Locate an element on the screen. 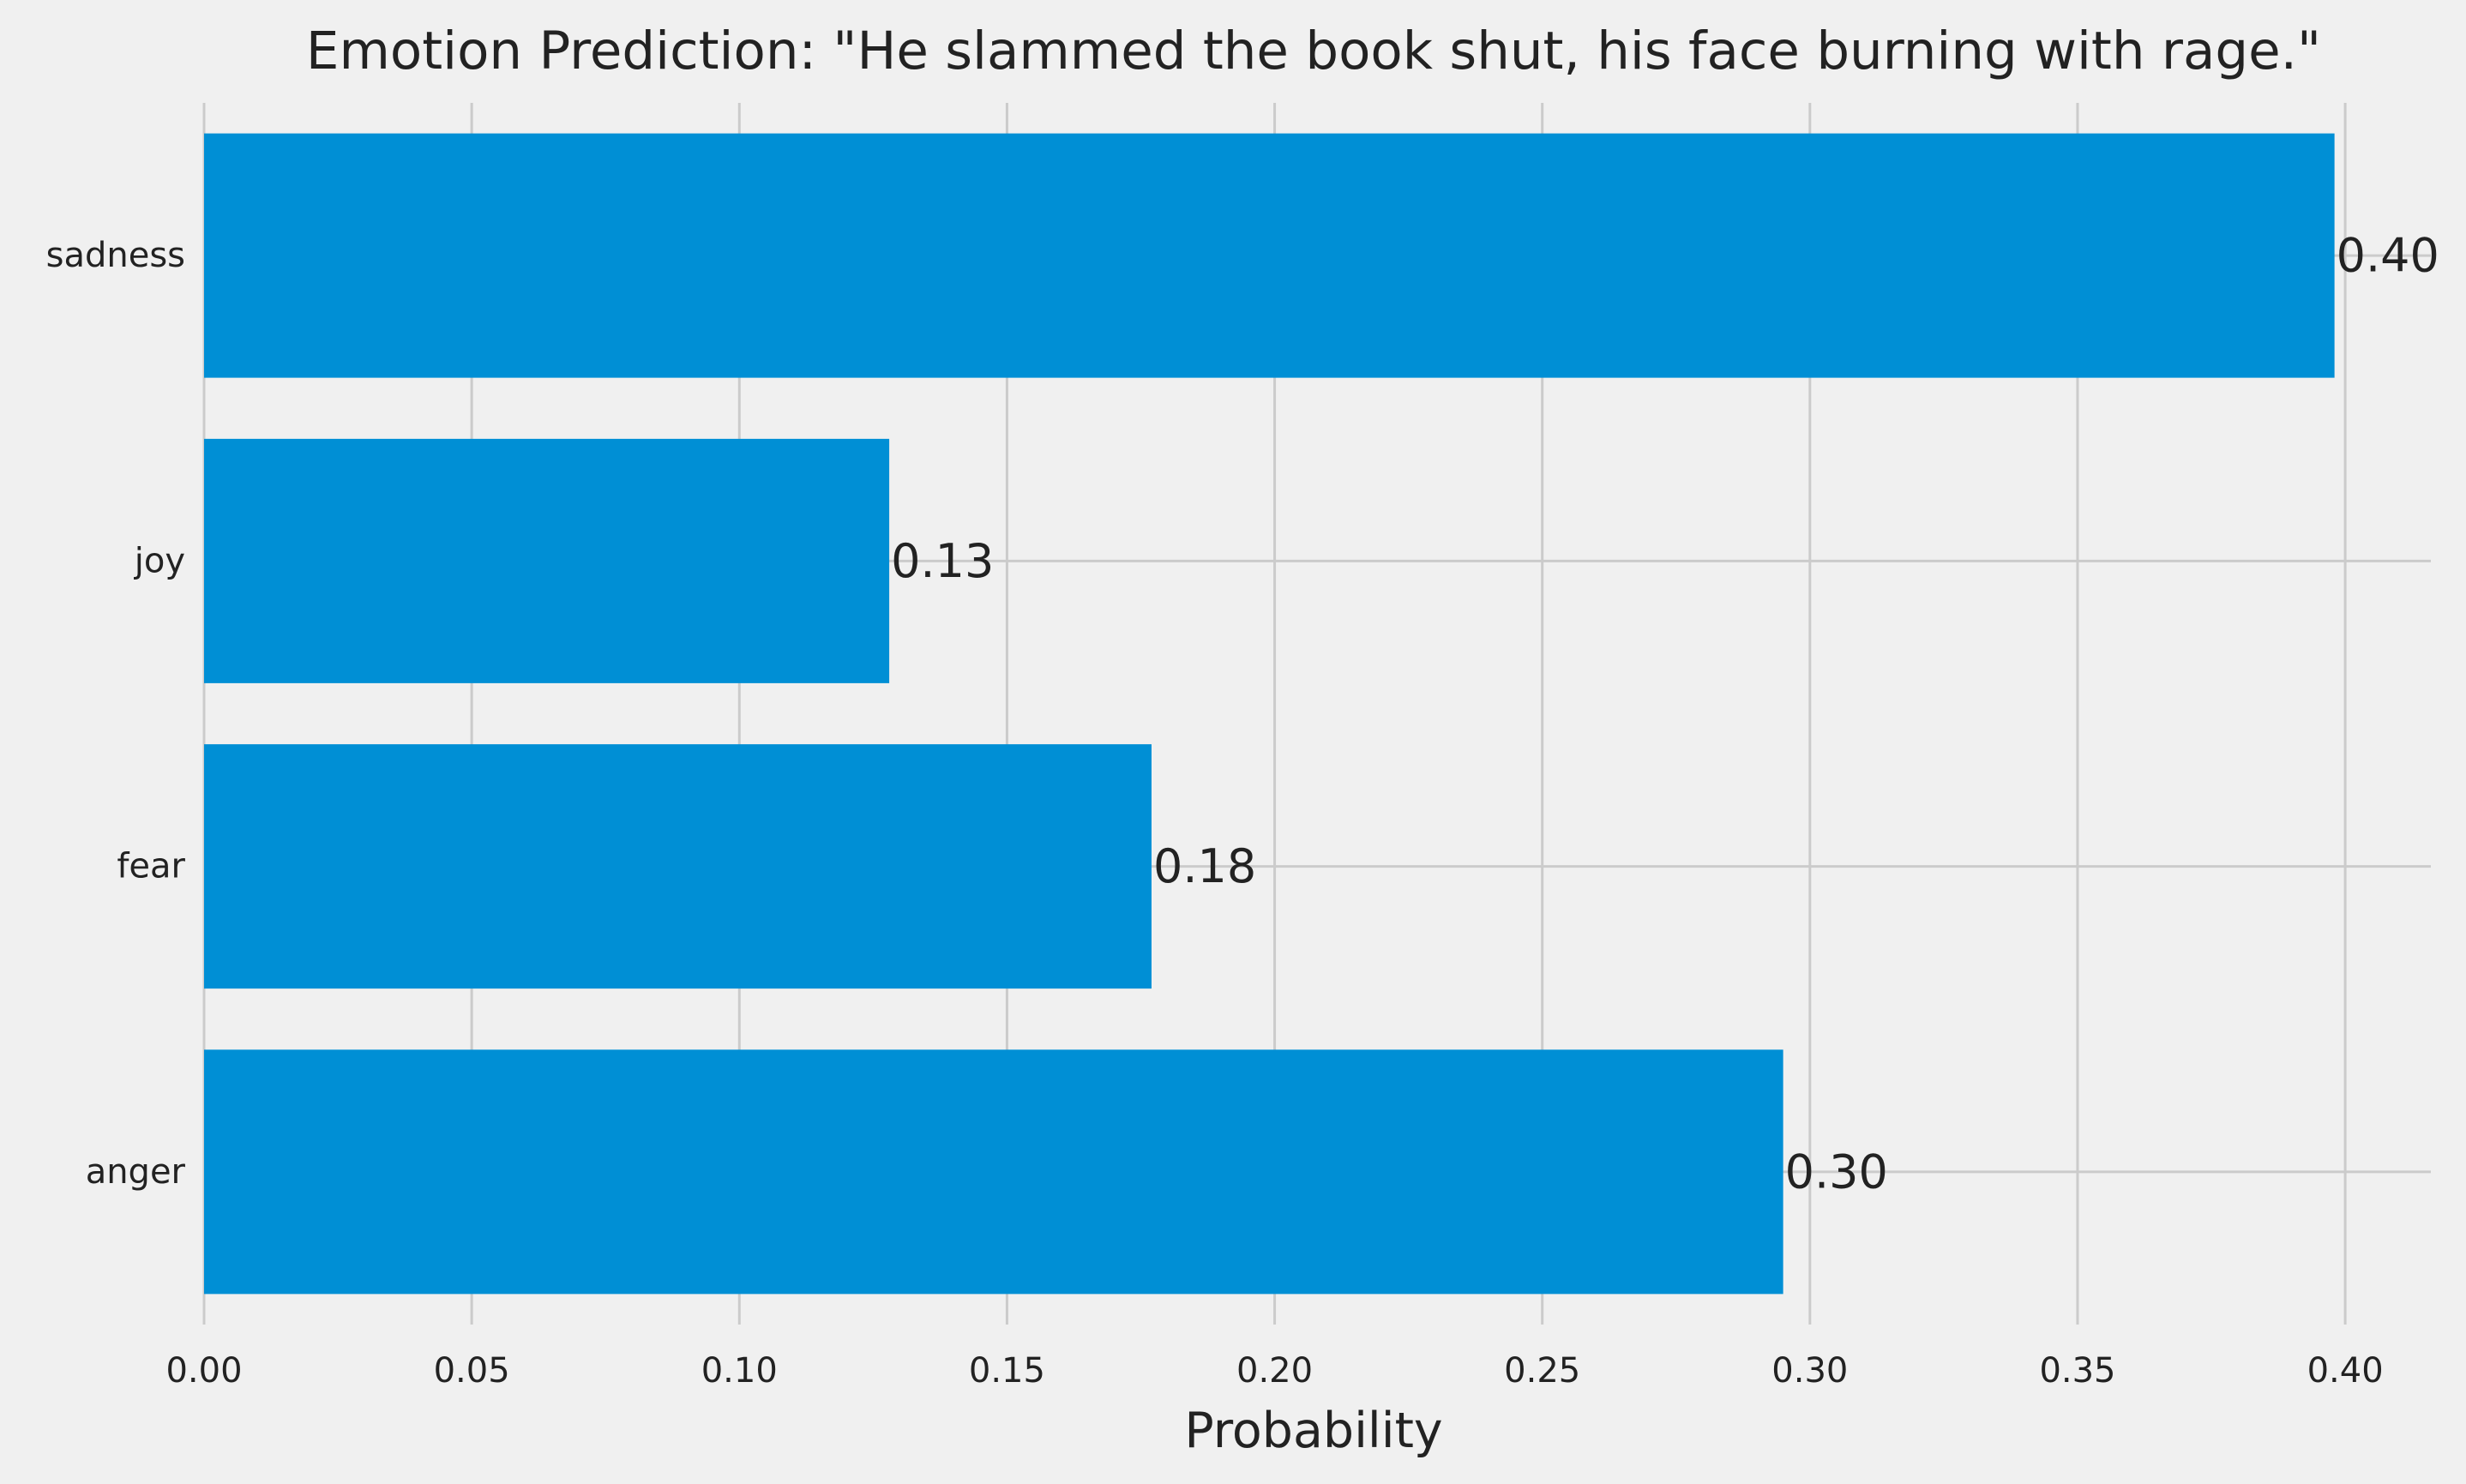  x-tick-label: 0.00 is located at coordinates (204, 1371).